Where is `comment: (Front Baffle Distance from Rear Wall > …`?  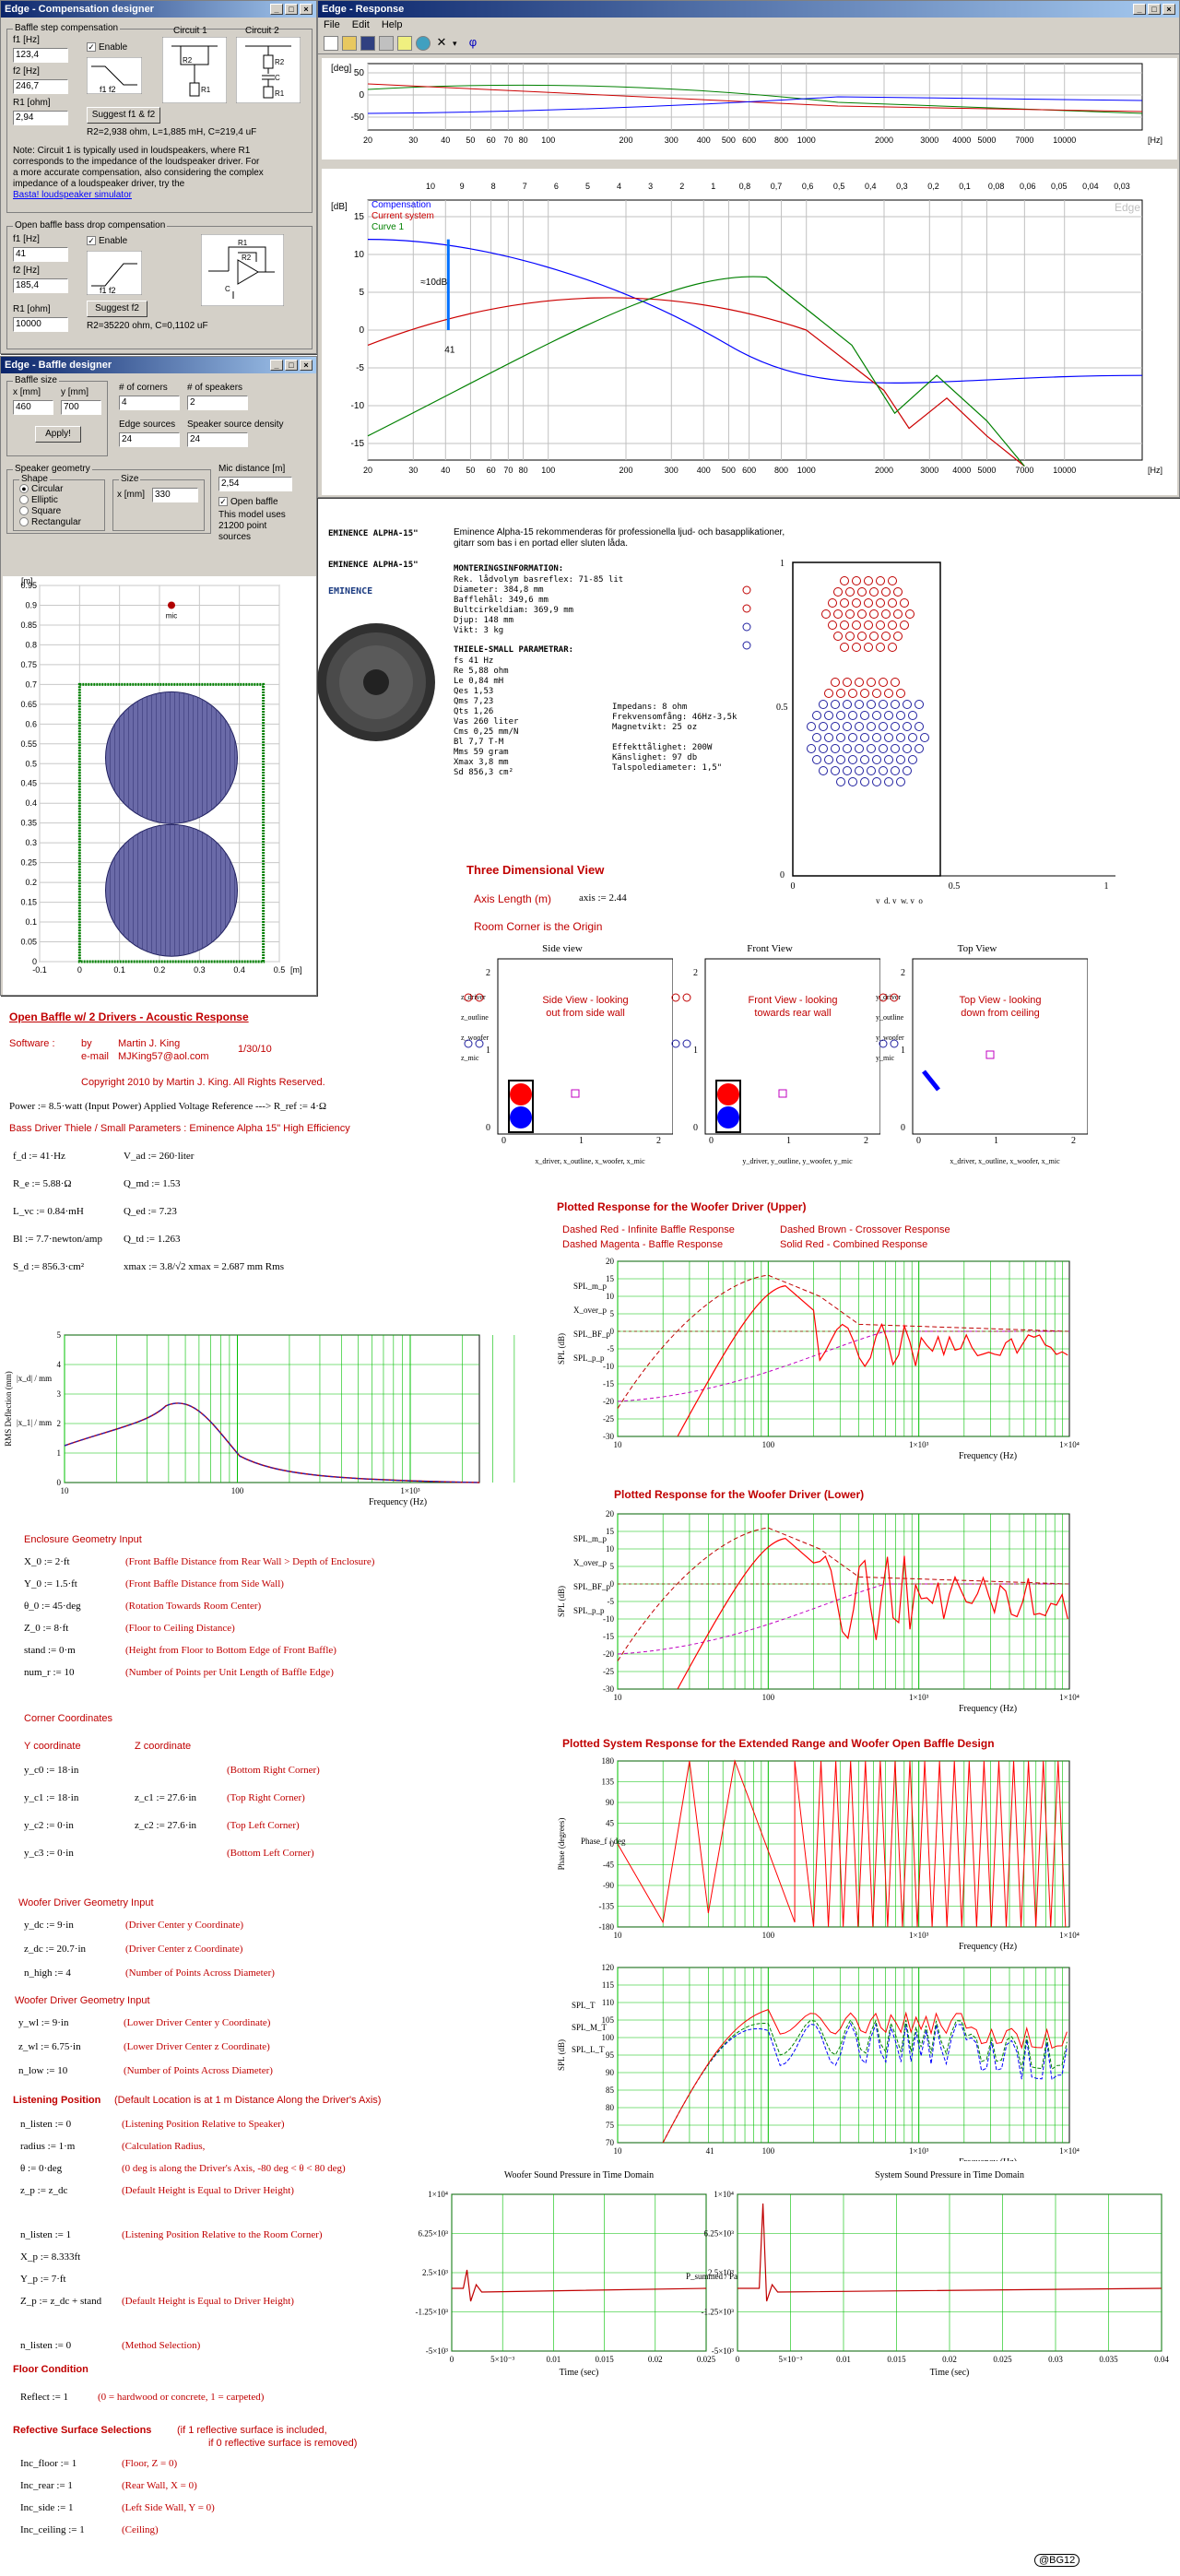 comment: (Front Baffle Distance from Rear Wall > … is located at coordinates (250, 1561).